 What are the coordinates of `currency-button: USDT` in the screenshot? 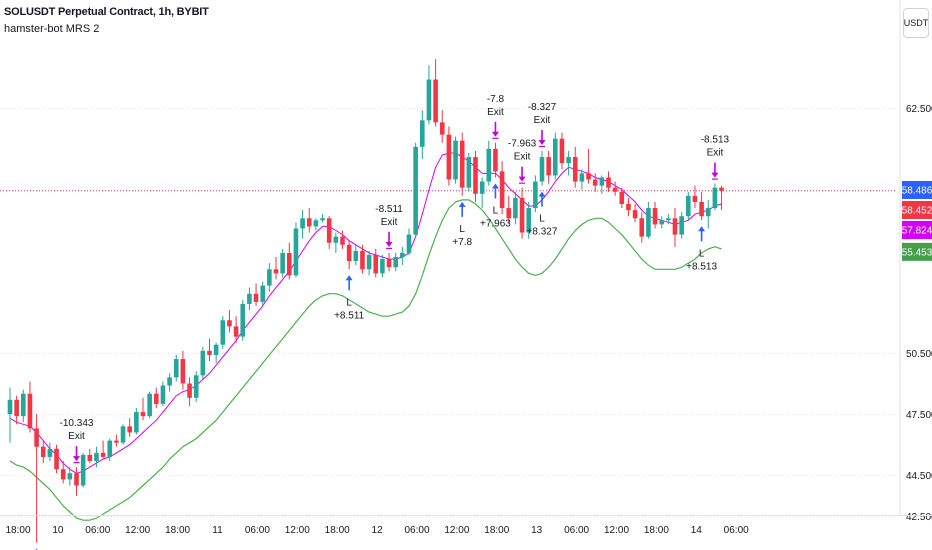 It's located at (916, 23).